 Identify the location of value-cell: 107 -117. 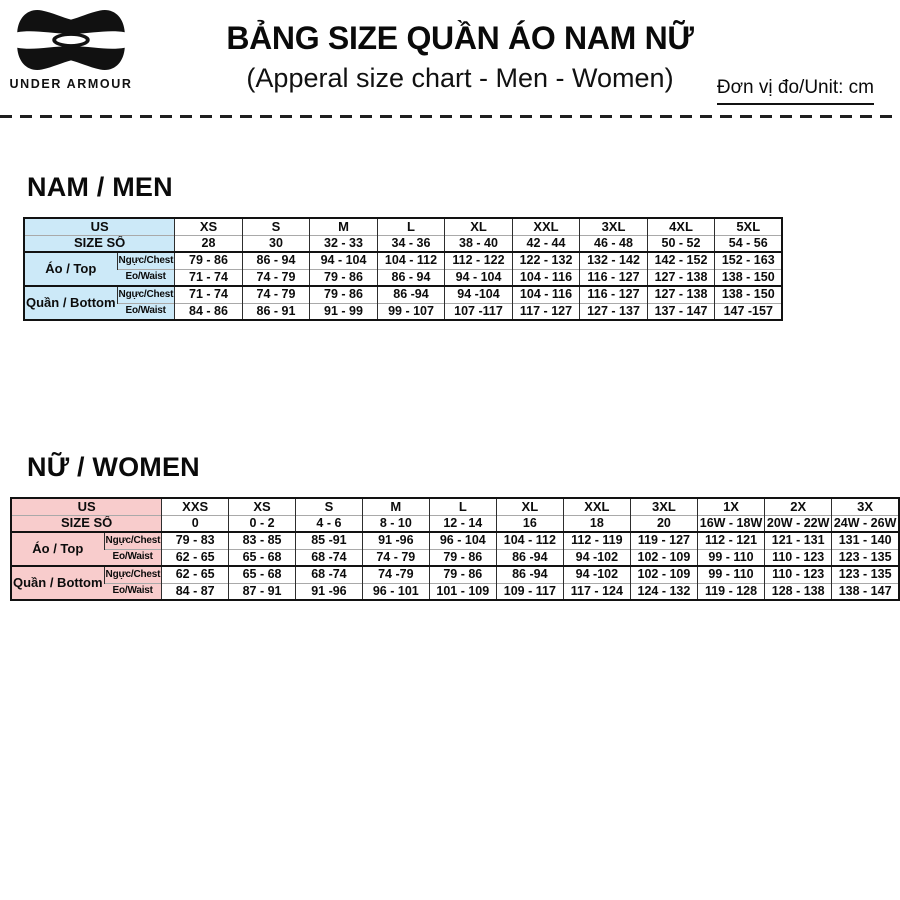
(478, 311).